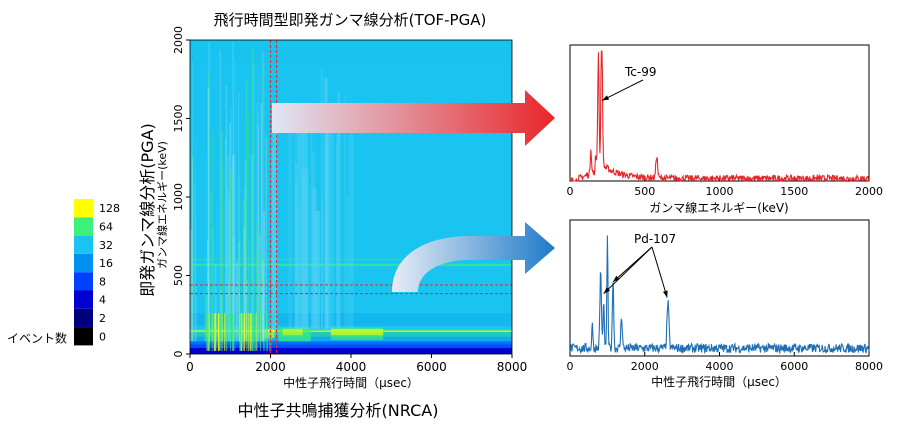  Describe the element at coordinates (178, 40) in the screenshot. I see `heatmap-y-tick-label: 2000` at that location.